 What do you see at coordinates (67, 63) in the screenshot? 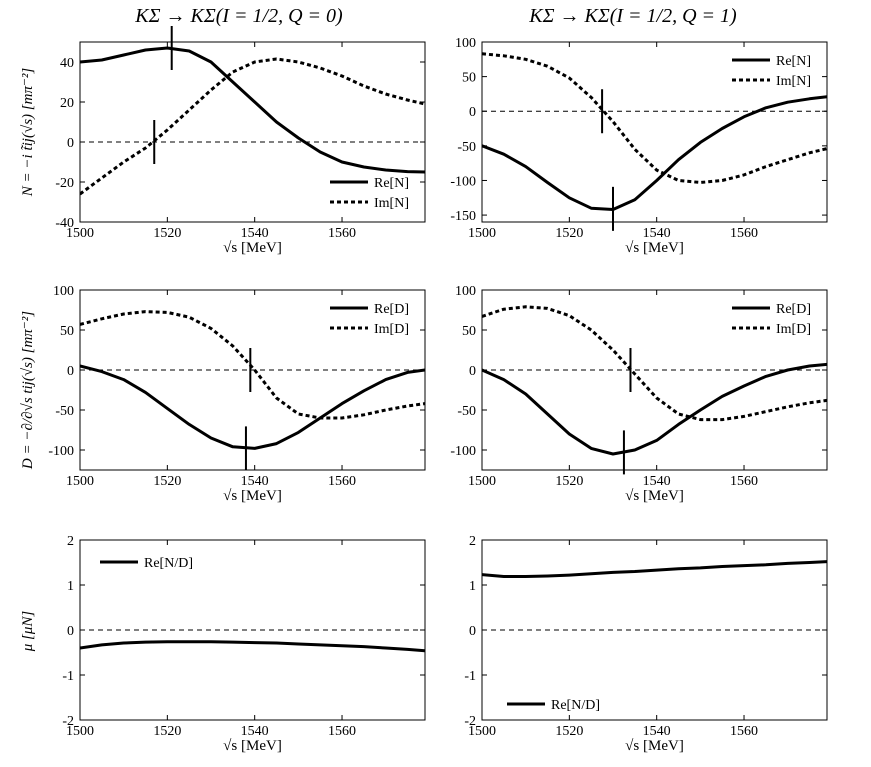
I see `y-tick-label: 40` at bounding box center [67, 63].